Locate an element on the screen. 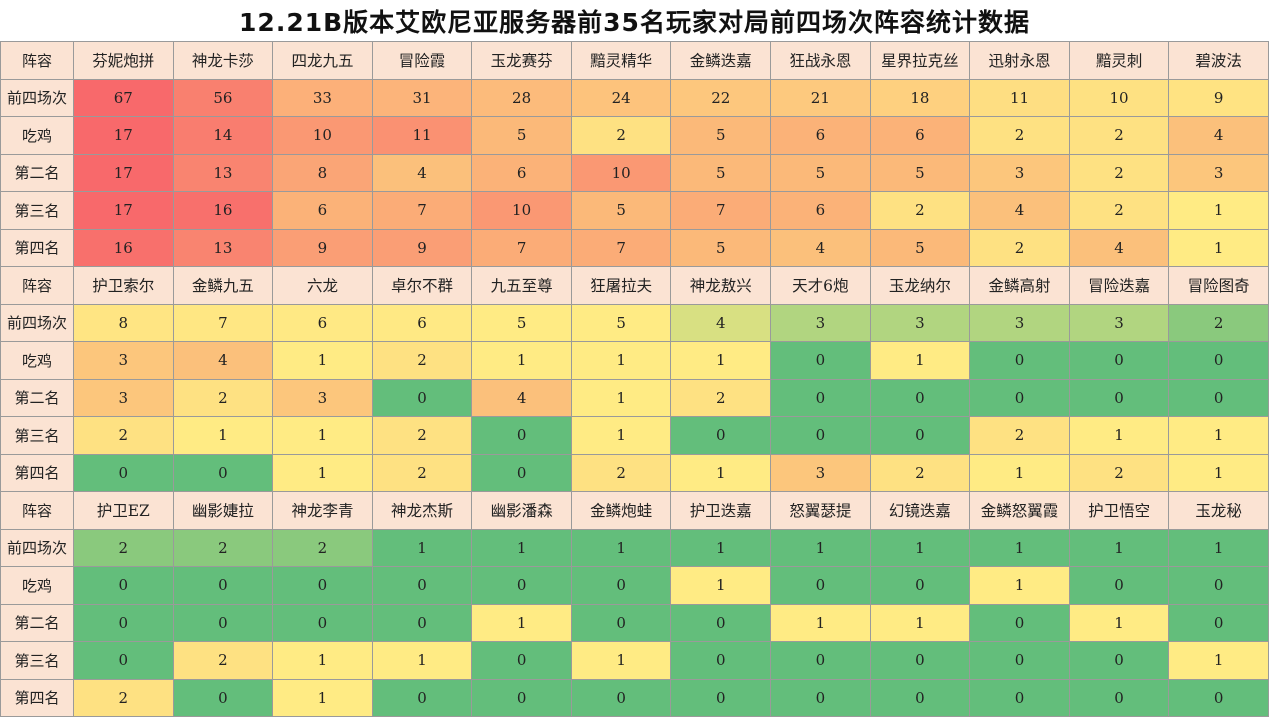 This screenshot has width=1269, height=717. column-header: 六龙 is located at coordinates (322, 285).